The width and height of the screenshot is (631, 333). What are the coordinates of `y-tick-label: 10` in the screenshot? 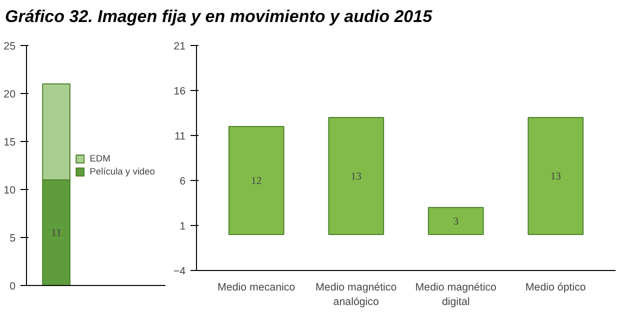 It's located at (10, 190).